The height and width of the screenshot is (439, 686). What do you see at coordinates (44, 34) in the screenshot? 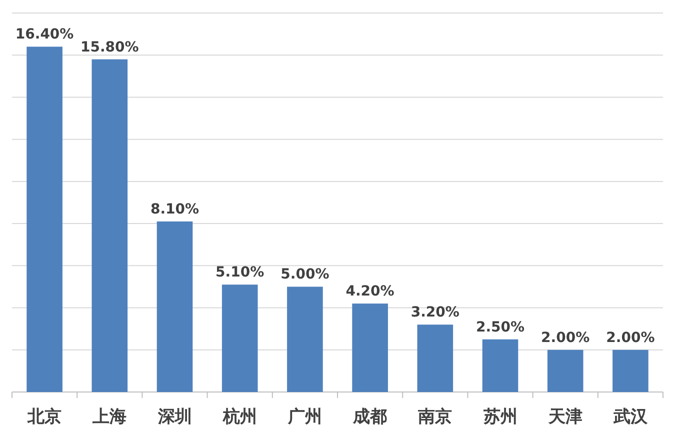
I see `data-label: 16.40%` at bounding box center [44, 34].